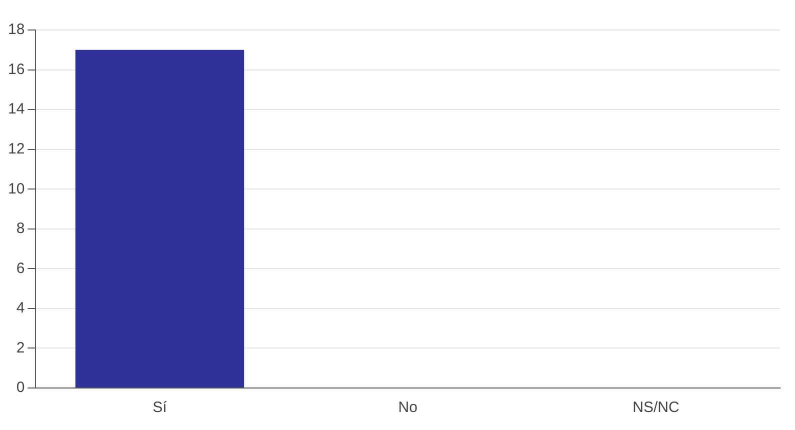 This screenshot has width=795, height=430. Describe the element at coordinates (20, 268) in the screenshot. I see `y-tick-label: 6` at that location.